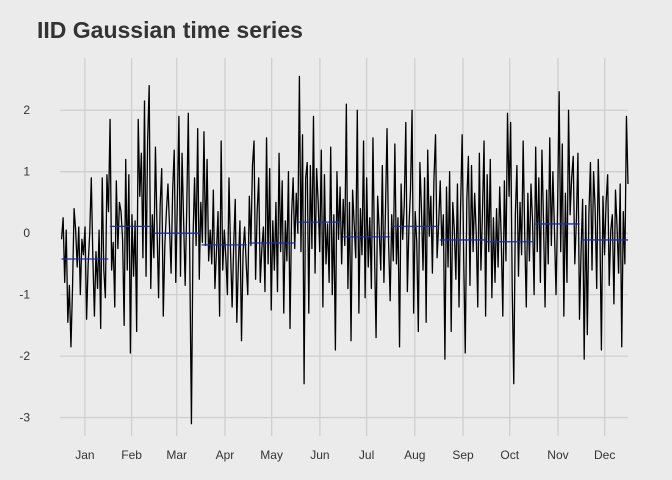 This screenshot has width=672, height=480. I want to click on x-tick-label: Jun, so click(319, 455).